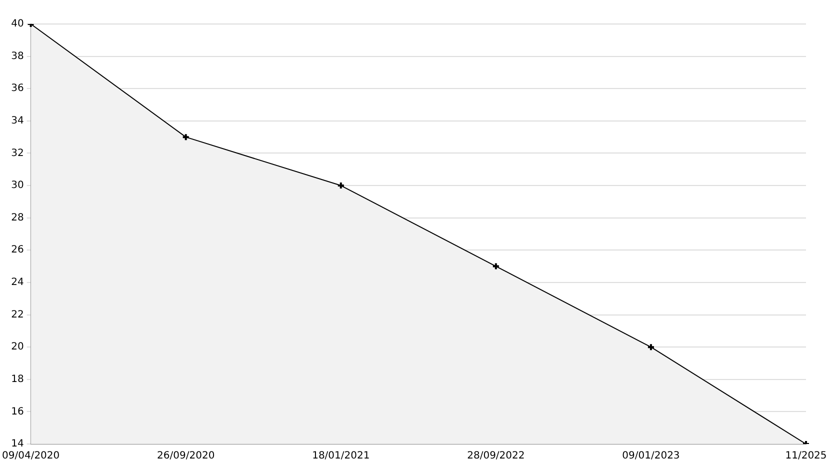  What do you see at coordinates (17, 347) in the screenshot?
I see `y-tick-label: 20` at bounding box center [17, 347].